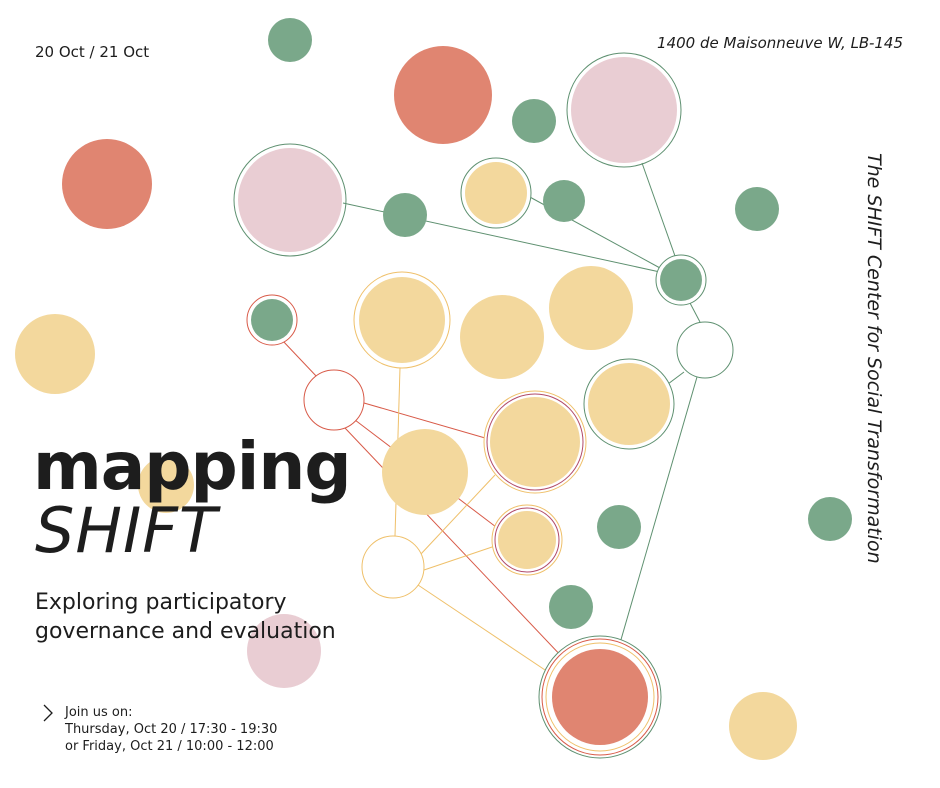  What do you see at coordinates (171, 729) in the screenshot?
I see `schedule-session: Thursday, Oct 20 / 17:30 - 19:30` at bounding box center [171, 729].